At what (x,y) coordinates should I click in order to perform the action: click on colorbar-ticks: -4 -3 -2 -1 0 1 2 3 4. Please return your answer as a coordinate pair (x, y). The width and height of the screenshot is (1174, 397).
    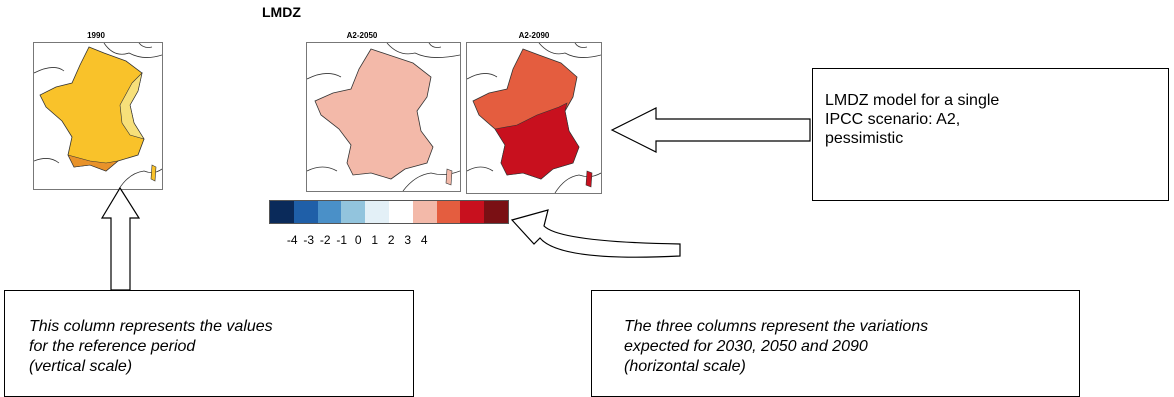
    Looking at the image, I should click on (358, 240).